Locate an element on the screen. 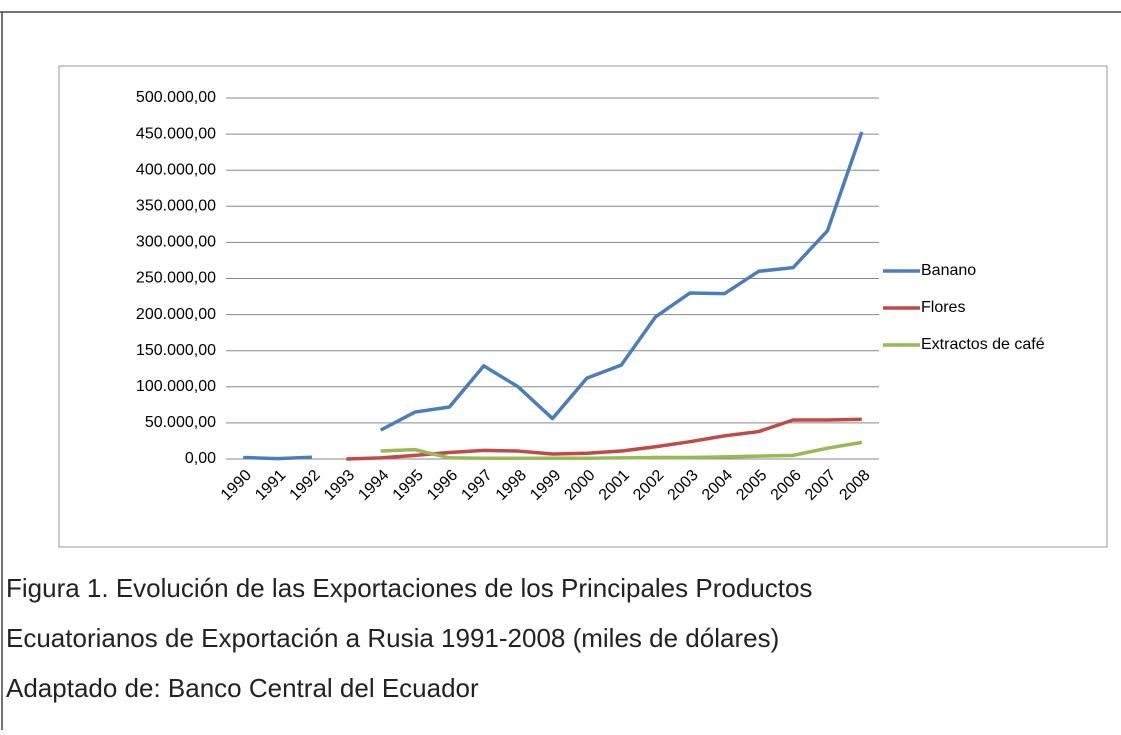 The image size is (1121, 735). y-tick-label: 200.000,00 is located at coordinates (176, 314).